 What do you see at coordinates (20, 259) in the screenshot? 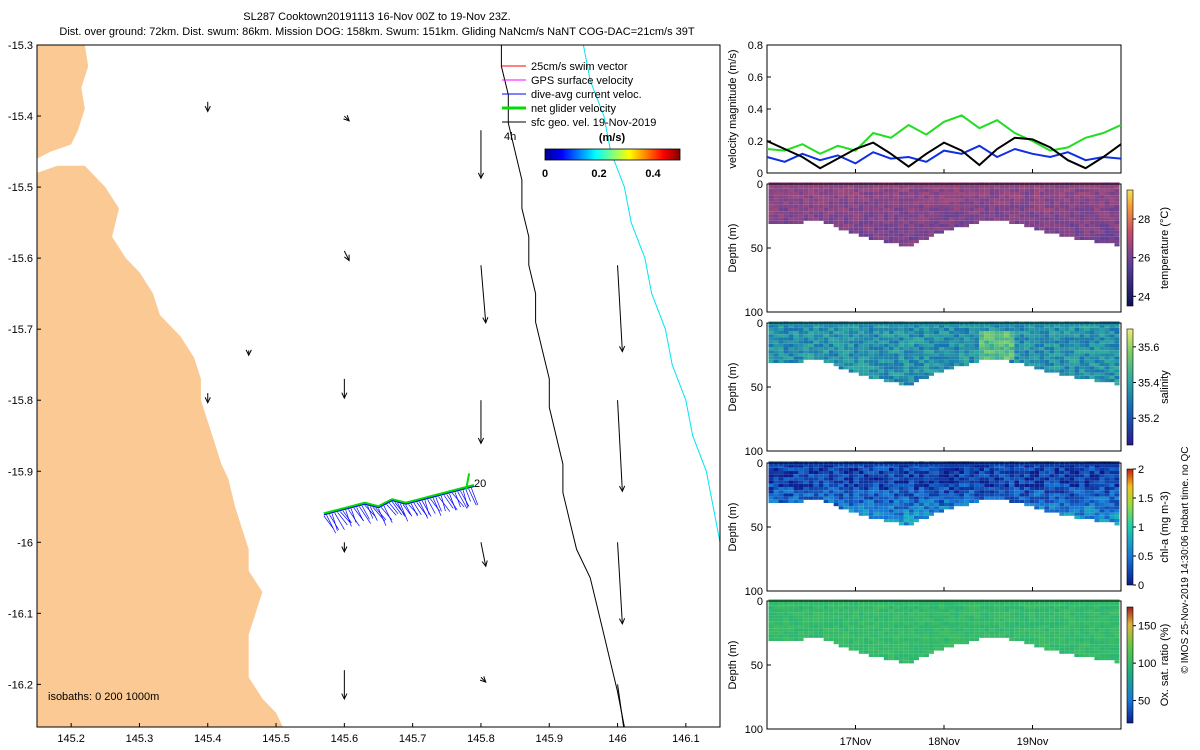
I see `map-ytick-label: -15.6` at bounding box center [20, 259].